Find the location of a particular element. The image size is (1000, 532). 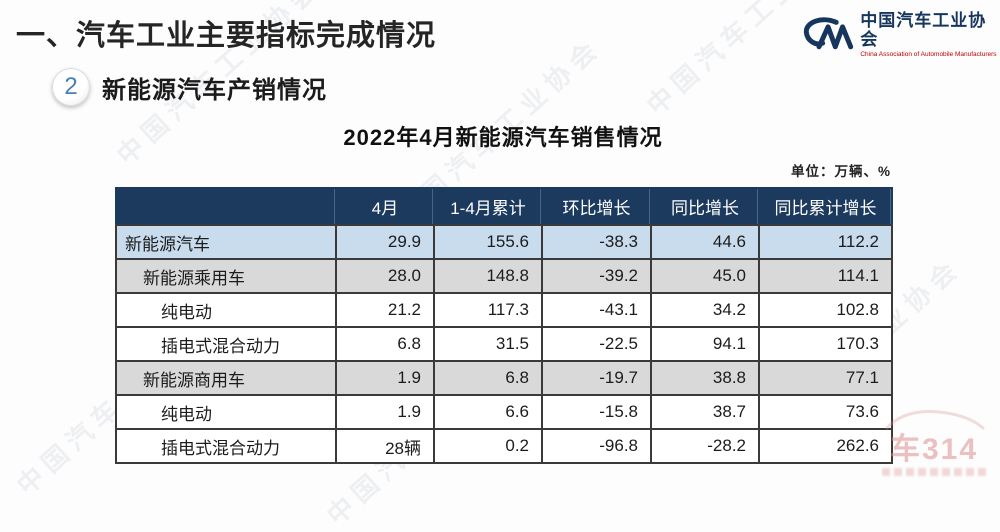

cell: -38.3 is located at coordinates (596, 242).